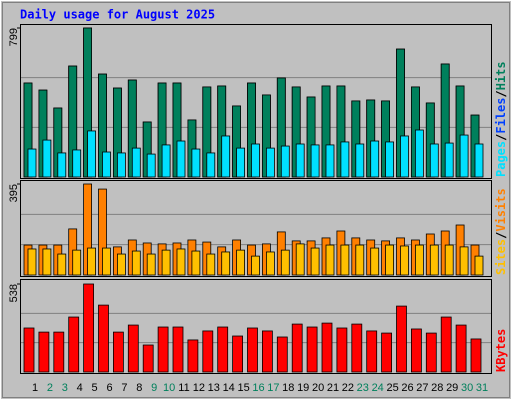 The image size is (512, 400). I want to click on x-tick-label: 13, so click(214, 388).